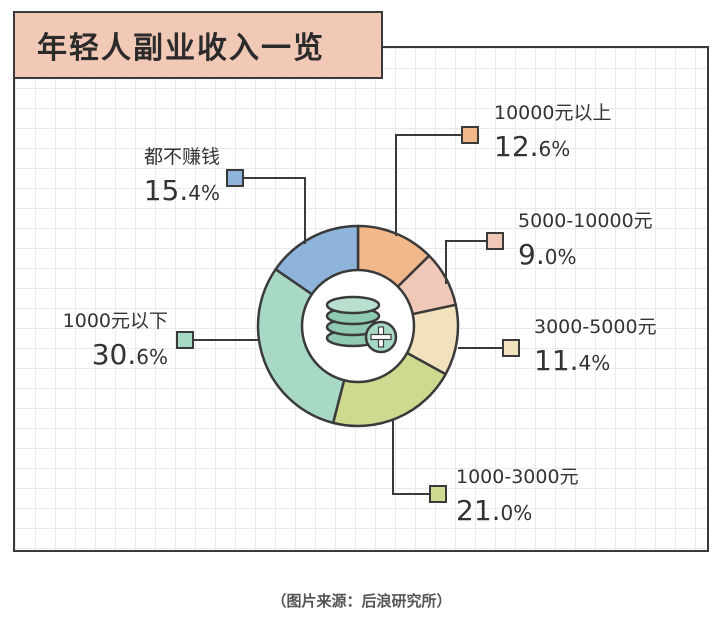 The height and width of the screenshot is (620, 723). I want to click on label-below-1000: 1000元以下 30.6%, so click(98, 340).